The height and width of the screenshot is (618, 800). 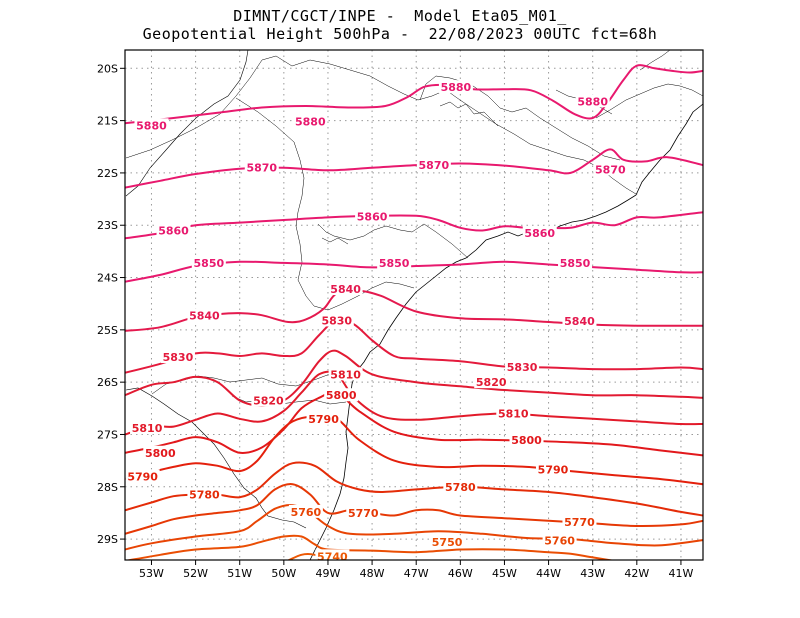 I want to click on lon-tick-label: 47W, so click(x=416, y=573).